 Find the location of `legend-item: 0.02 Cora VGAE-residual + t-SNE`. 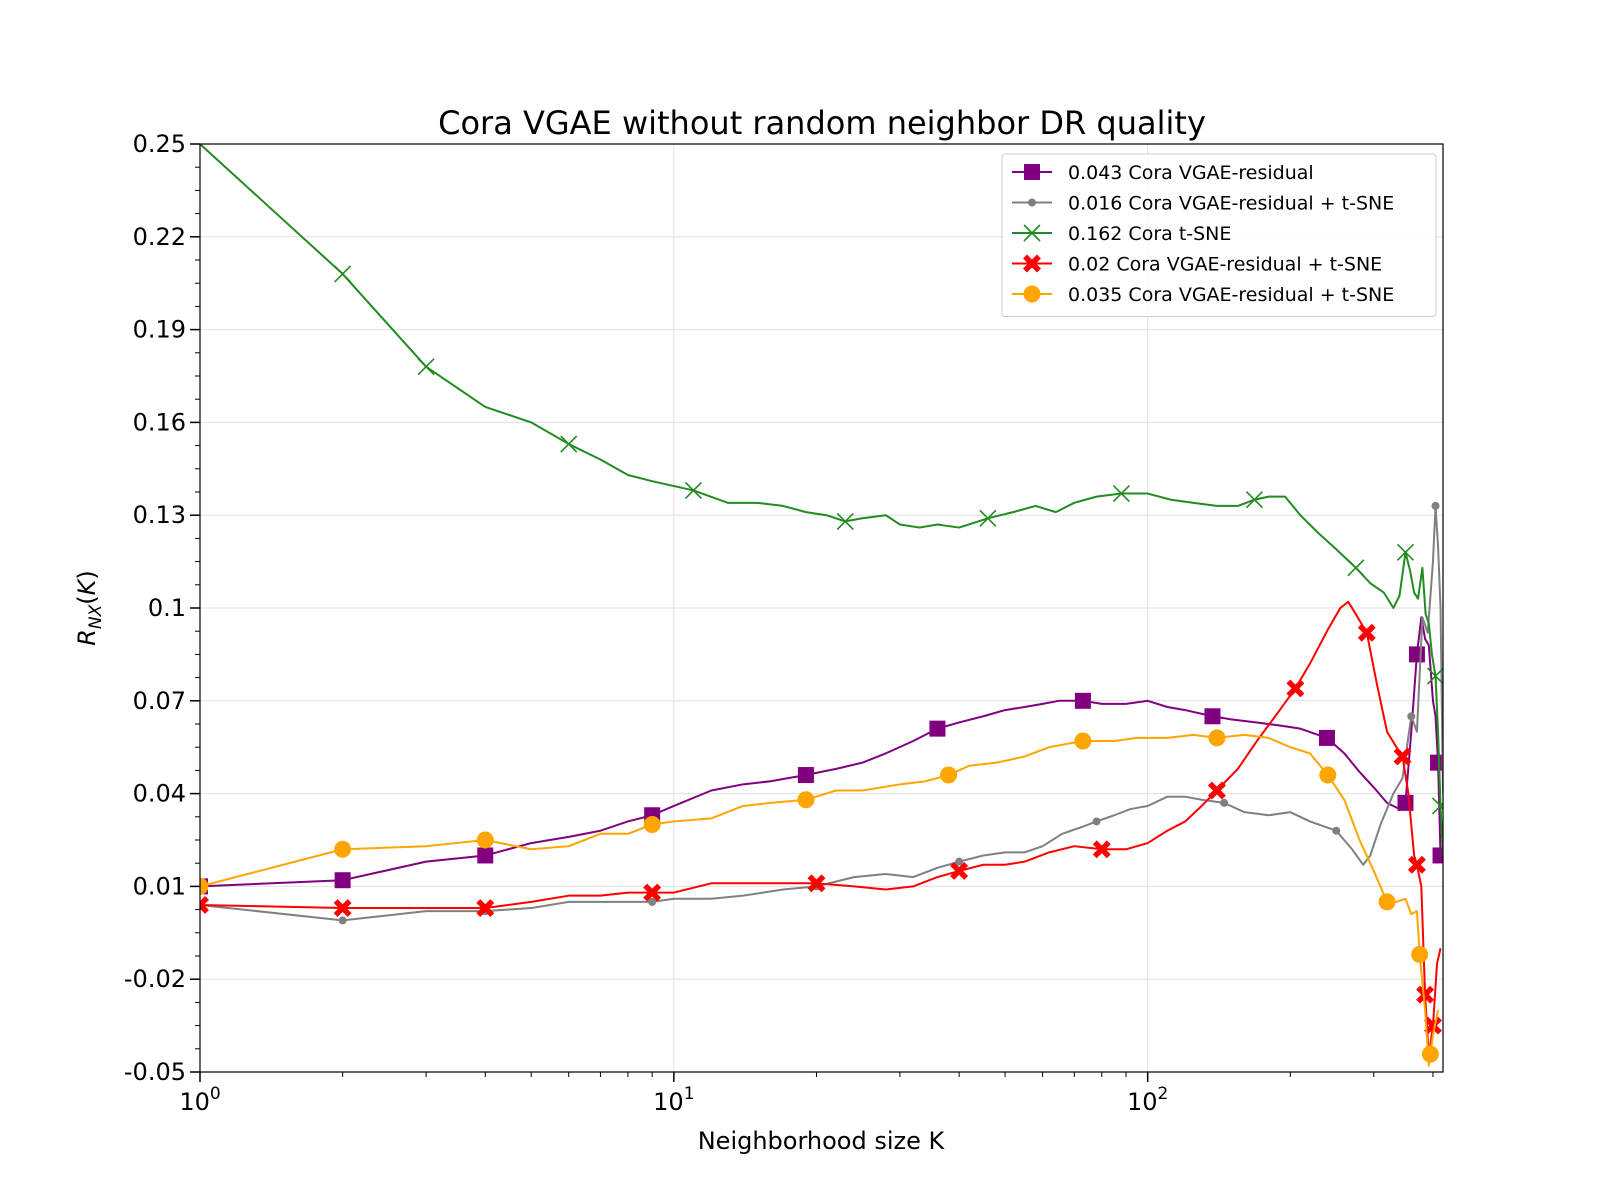

legend-item: 0.02 Cora VGAE-residual + t-SNE is located at coordinates (1197, 265).